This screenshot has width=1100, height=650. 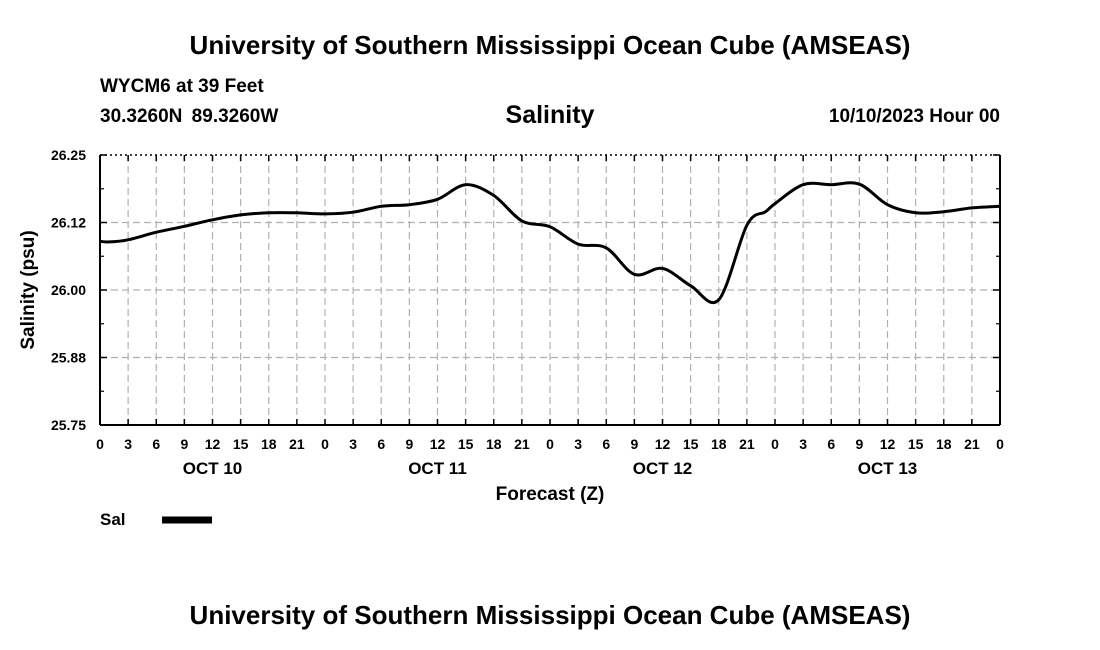 What do you see at coordinates (68, 290) in the screenshot?
I see `y-tick-label: 26.00` at bounding box center [68, 290].